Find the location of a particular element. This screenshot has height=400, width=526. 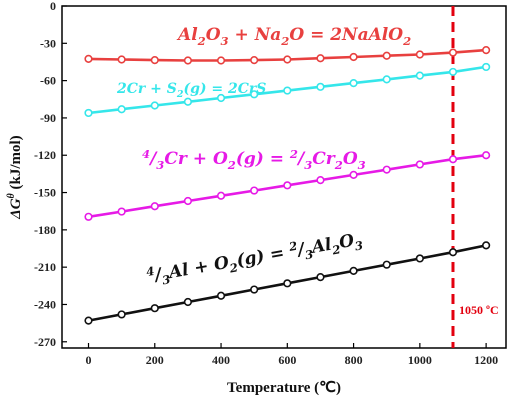

equation-part: Al is located at coordinates (320, 247).